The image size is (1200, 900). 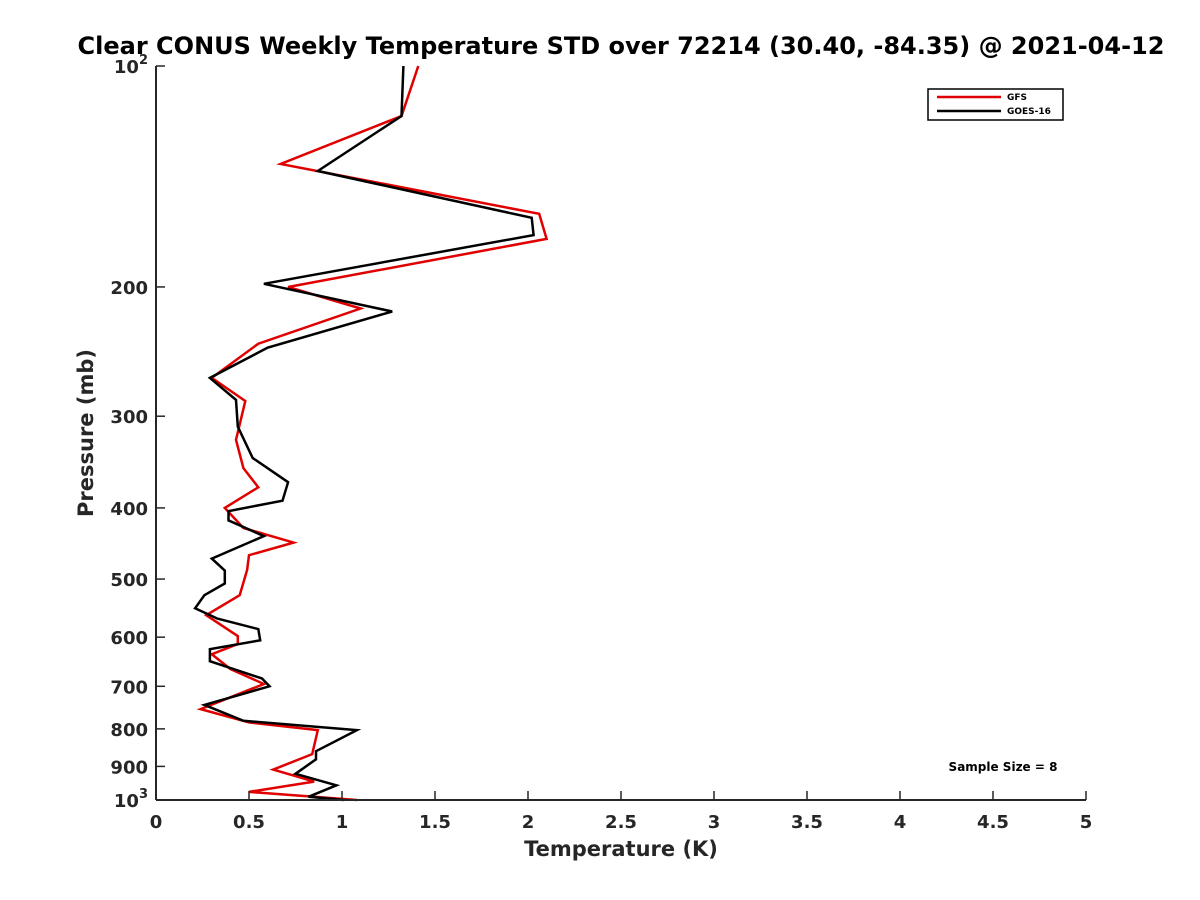 What do you see at coordinates (1029, 112) in the screenshot?
I see `legend-label-goes16: GOES-16` at bounding box center [1029, 112].